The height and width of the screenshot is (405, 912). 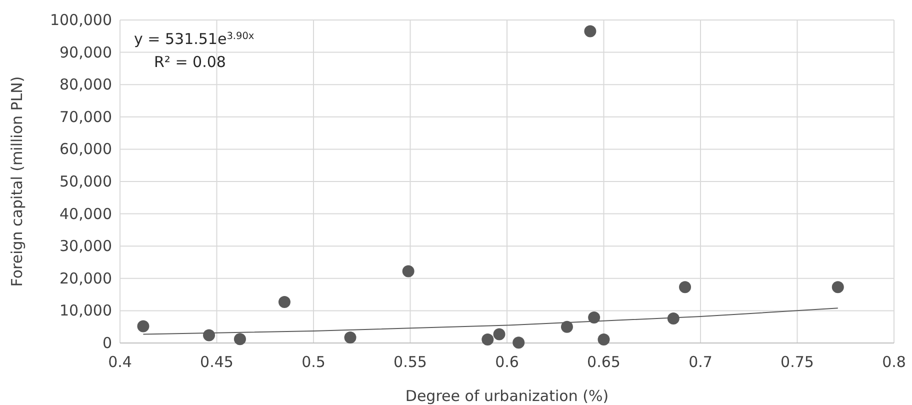 I want to click on y-tick-label: 20,000, so click(x=86, y=278).